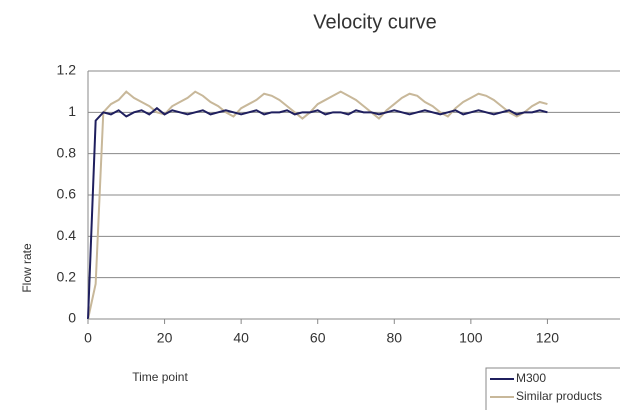  What do you see at coordinates (88, 338) in the screenshot?
I see `x-tick-label: 0` at bounding box center [88, 338].